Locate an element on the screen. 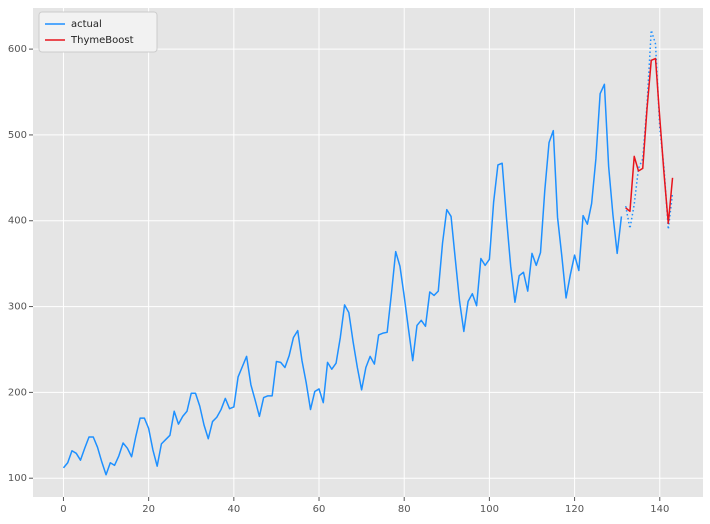 This screenshot has height=524, width=710. y-tick-label: 400 is located at coordinates (17, 221).